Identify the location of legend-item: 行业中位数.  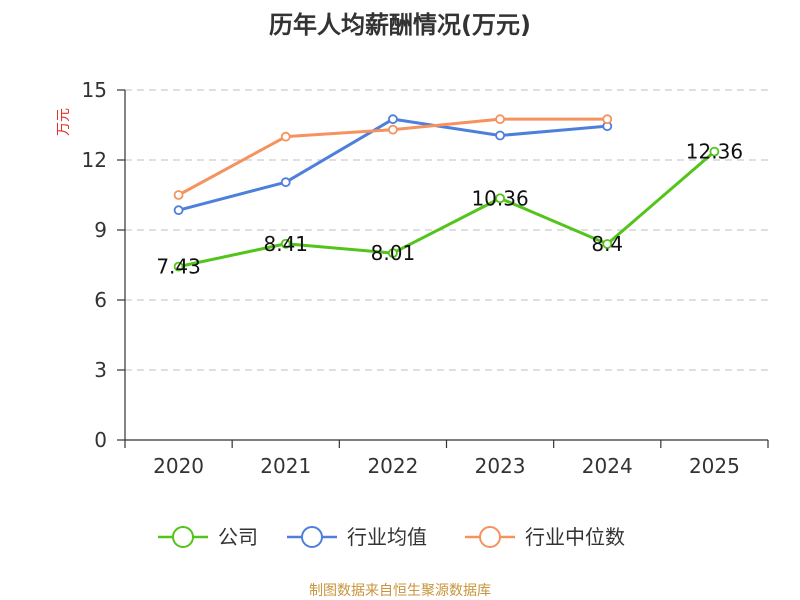
(545, 537).